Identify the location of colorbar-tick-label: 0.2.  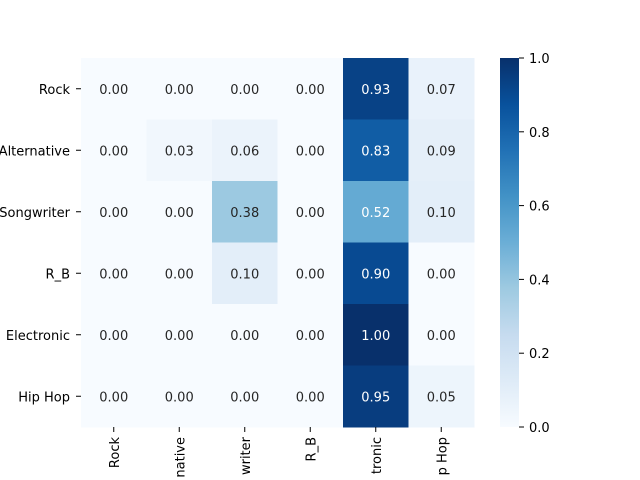
(539, 354).